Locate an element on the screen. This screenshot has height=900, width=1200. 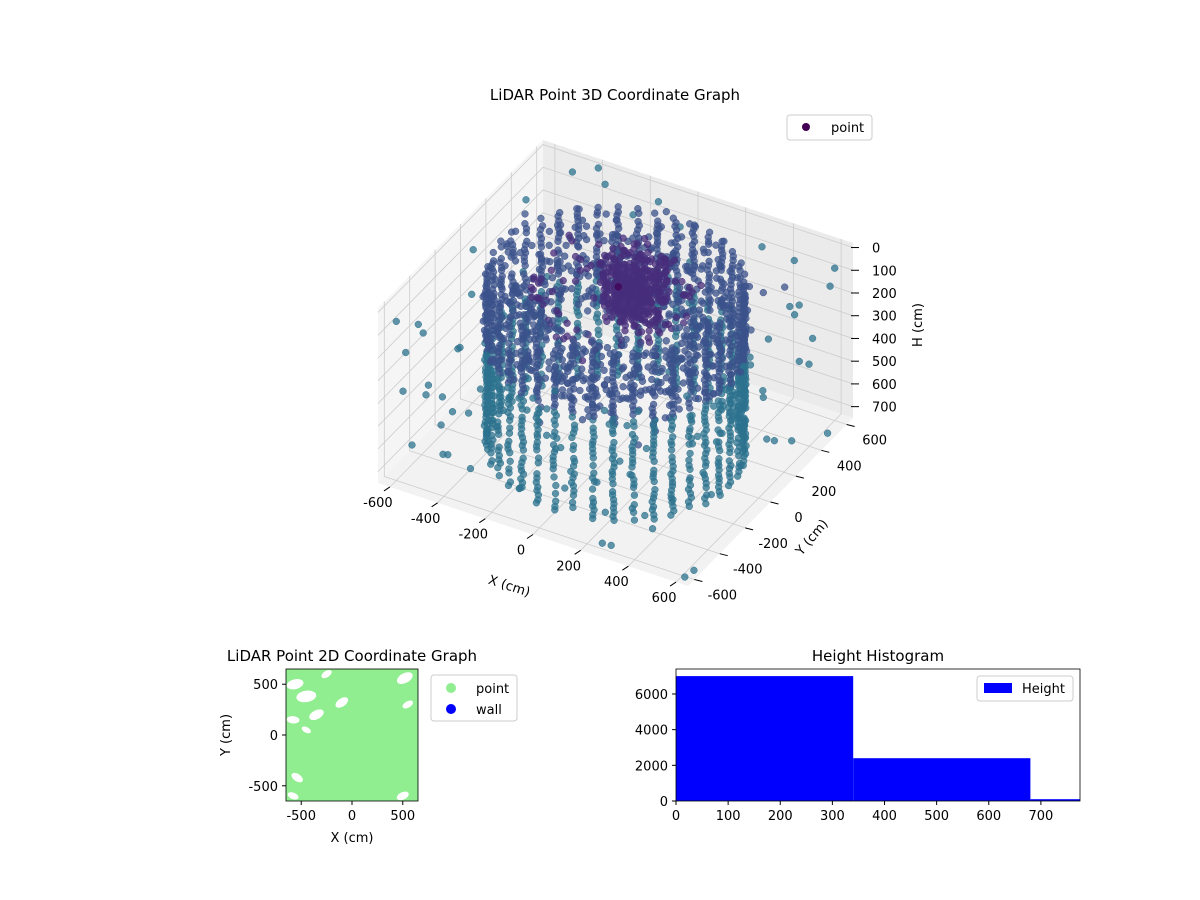
histogram-legend-box is located at coordinates (1025, 688).